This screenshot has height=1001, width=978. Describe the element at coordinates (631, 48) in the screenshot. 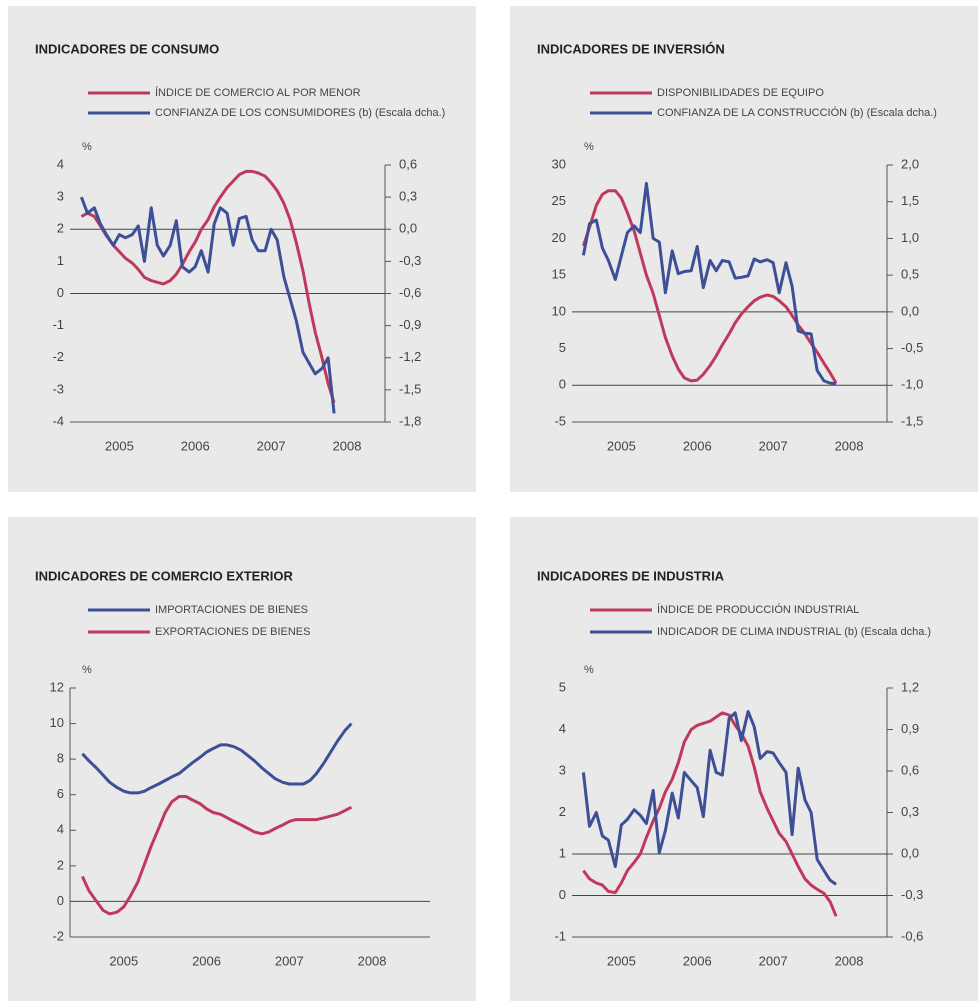

I see `chart-title: INDICADORES DE INVERSIÓN` at that location.